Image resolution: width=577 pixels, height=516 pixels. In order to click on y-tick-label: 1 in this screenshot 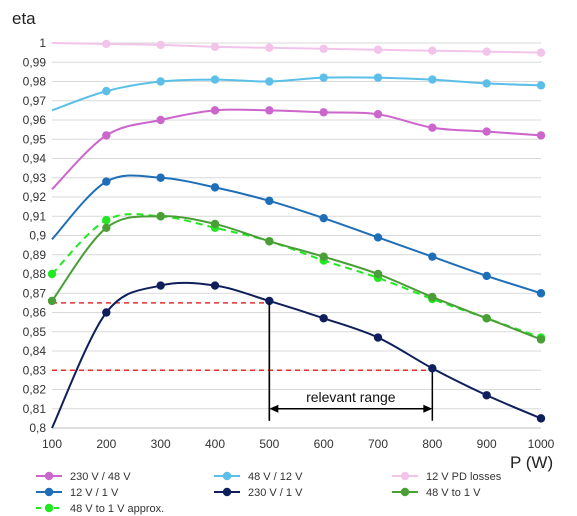, I will do `click(42, 43)`.